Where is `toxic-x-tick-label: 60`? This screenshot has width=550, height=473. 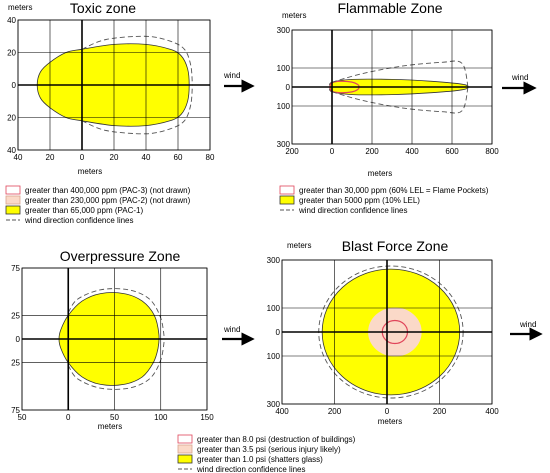 toxic-x-tick-label: 60 is located at coordinates (178, 157).